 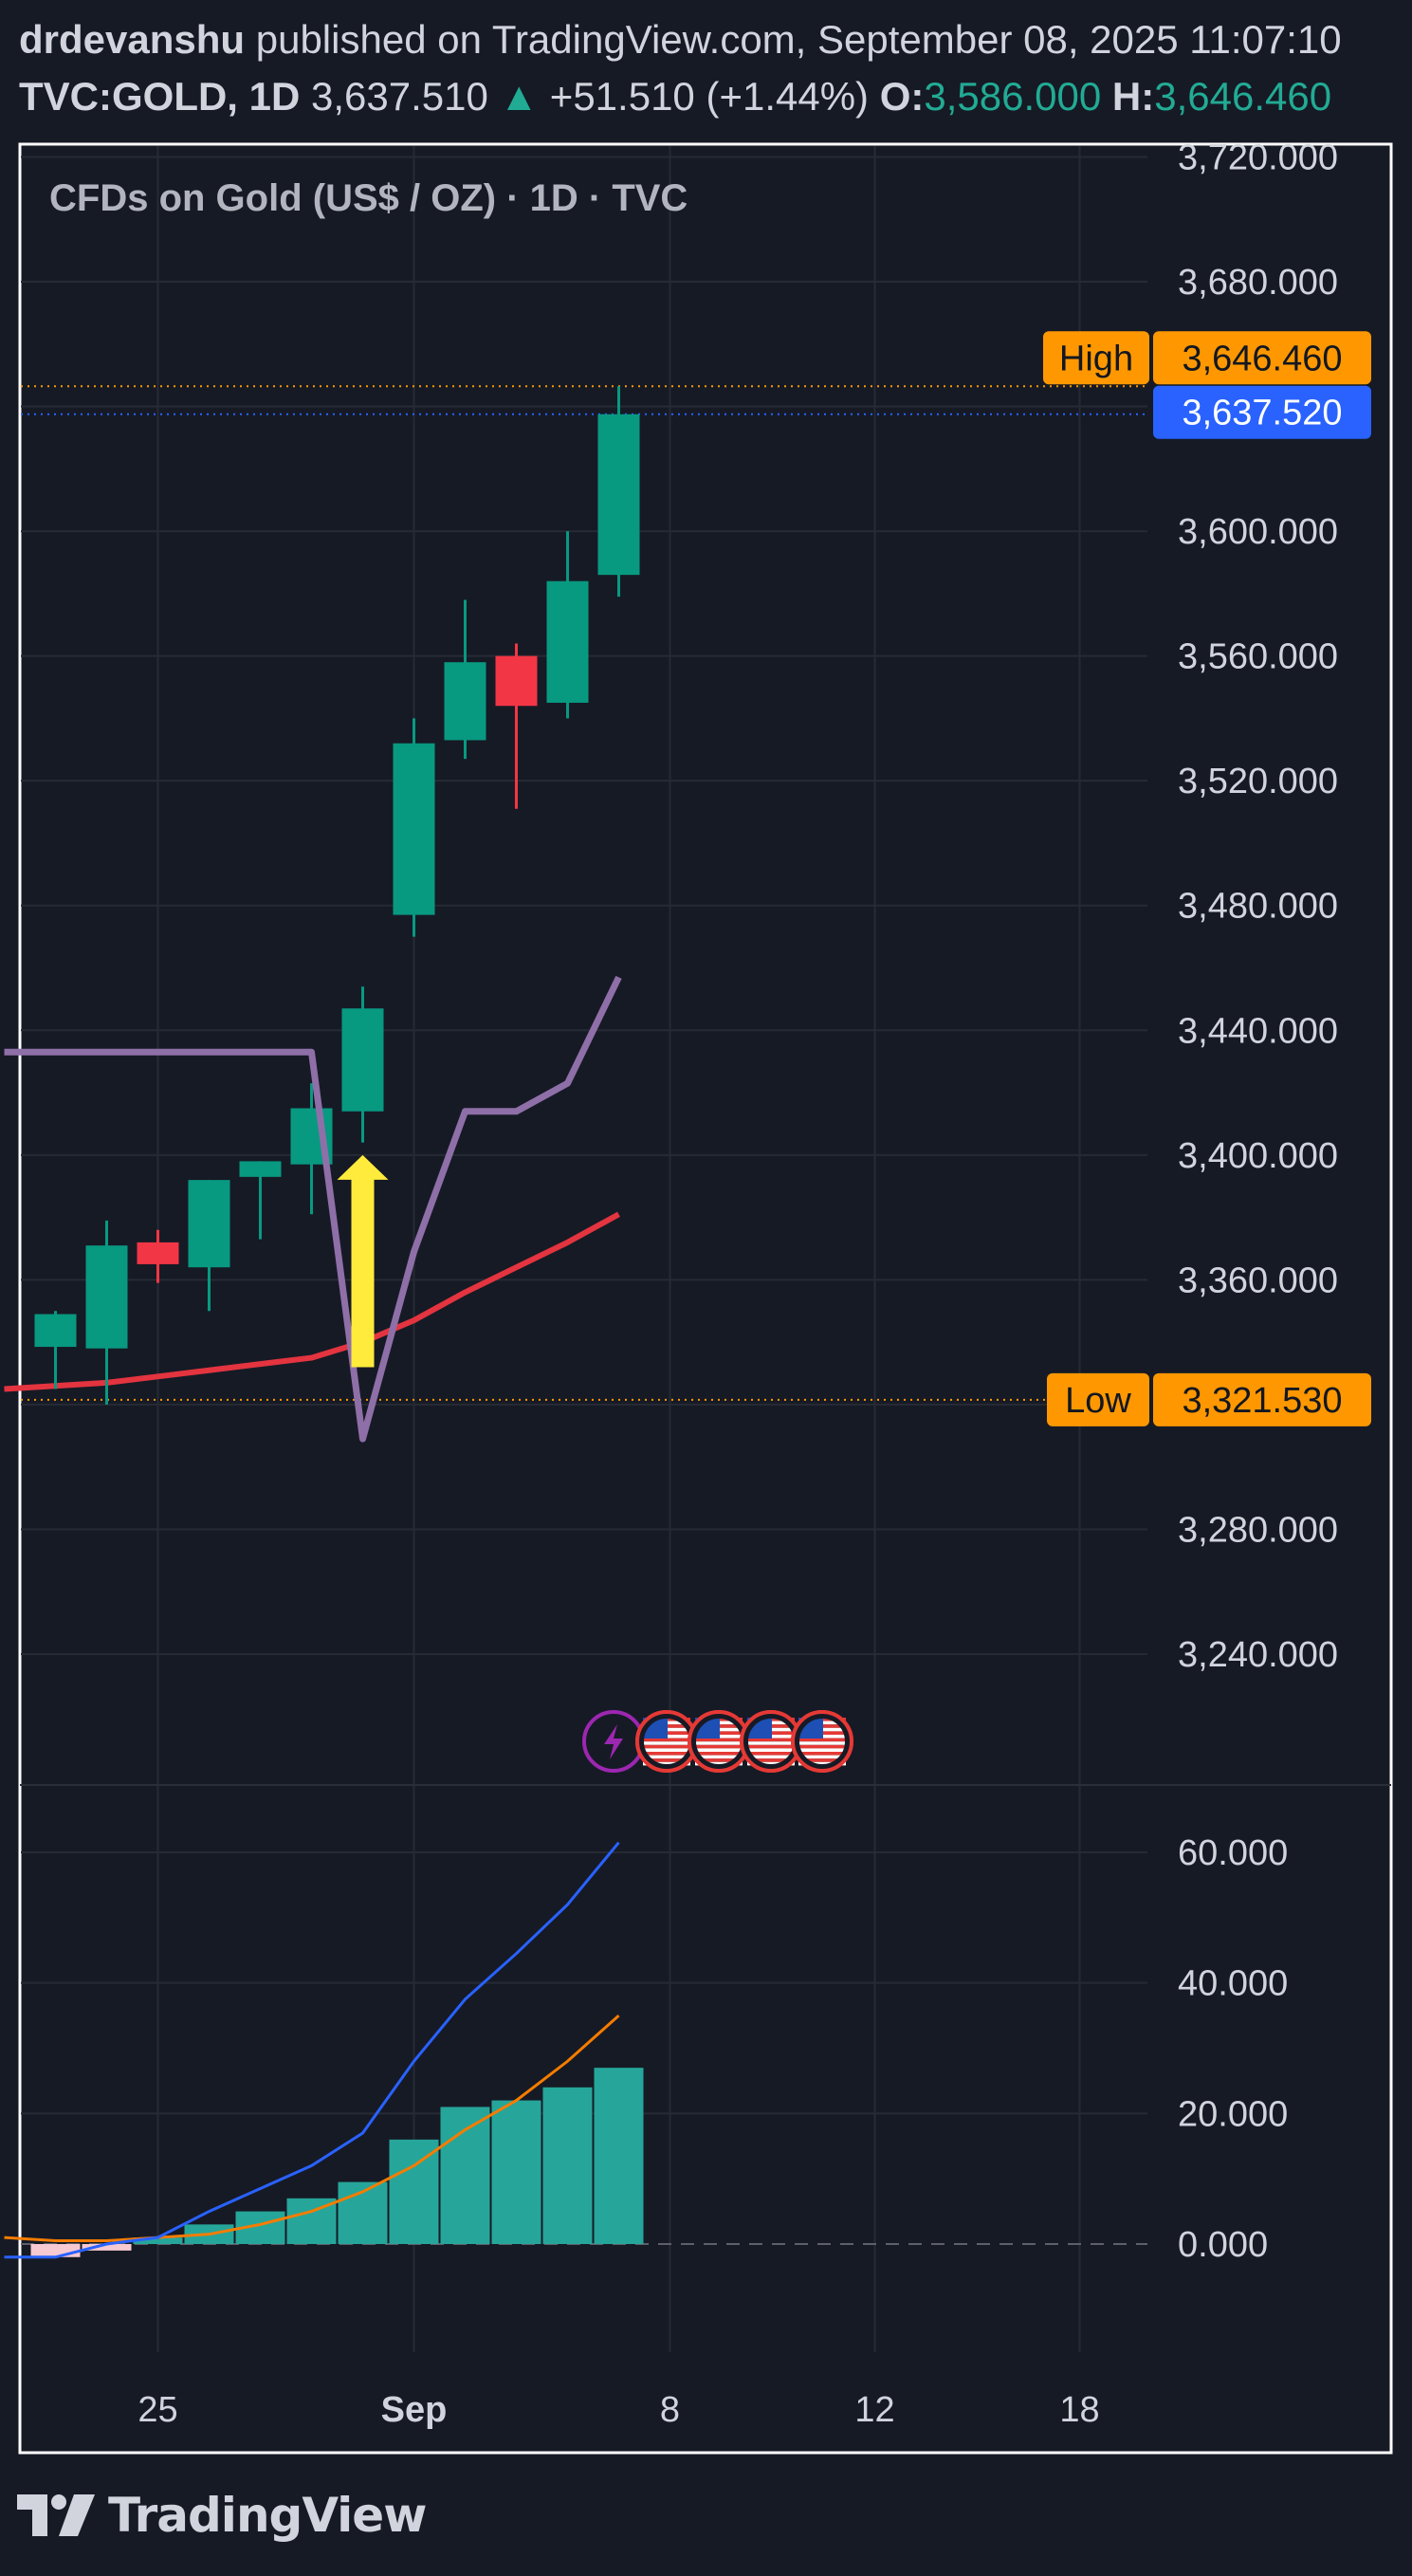 I want to click on lightning-icon, so click(x=613, y=1741).